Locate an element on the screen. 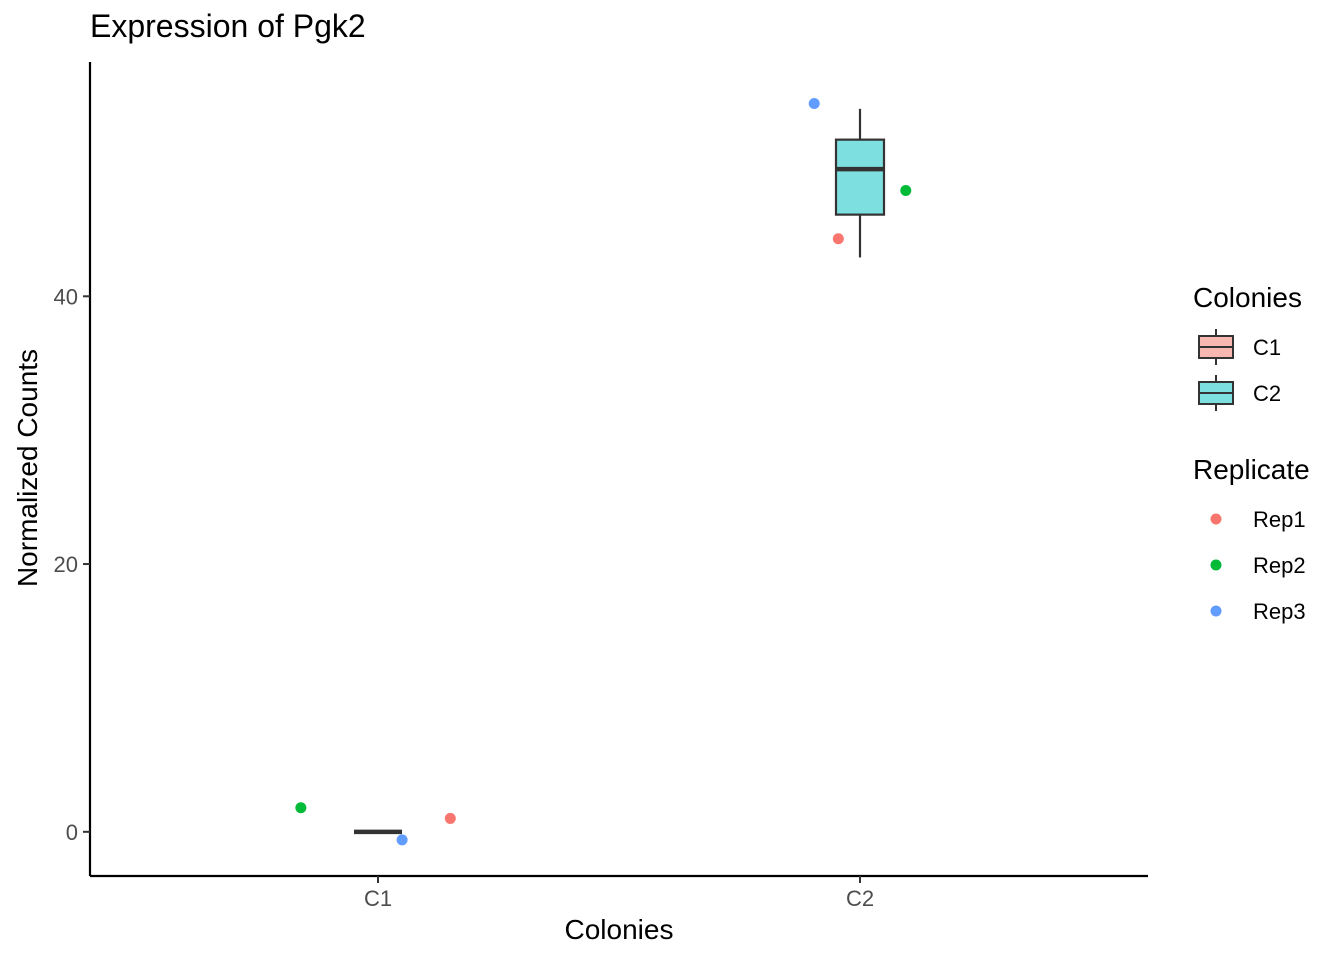  y-tick-label: 40 is located at coordinates (66, 296).